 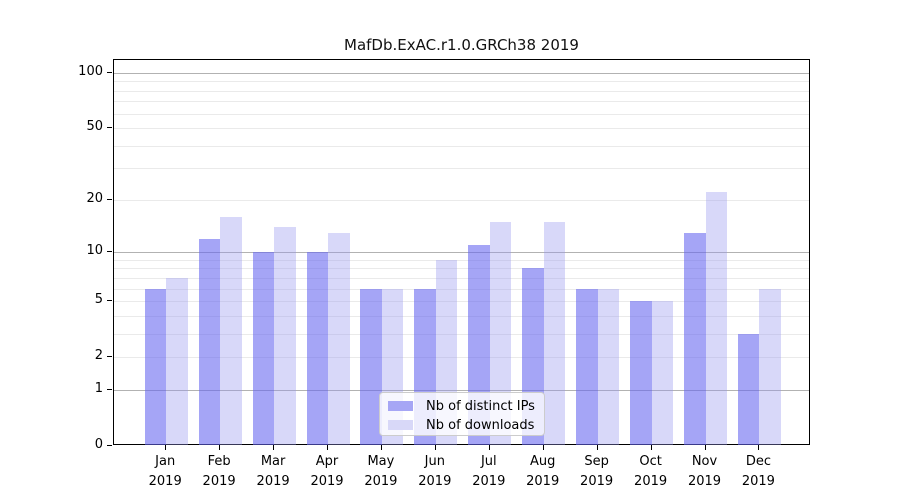 I want to click on x-tick-month: Aug, so click(x=542, y=461).